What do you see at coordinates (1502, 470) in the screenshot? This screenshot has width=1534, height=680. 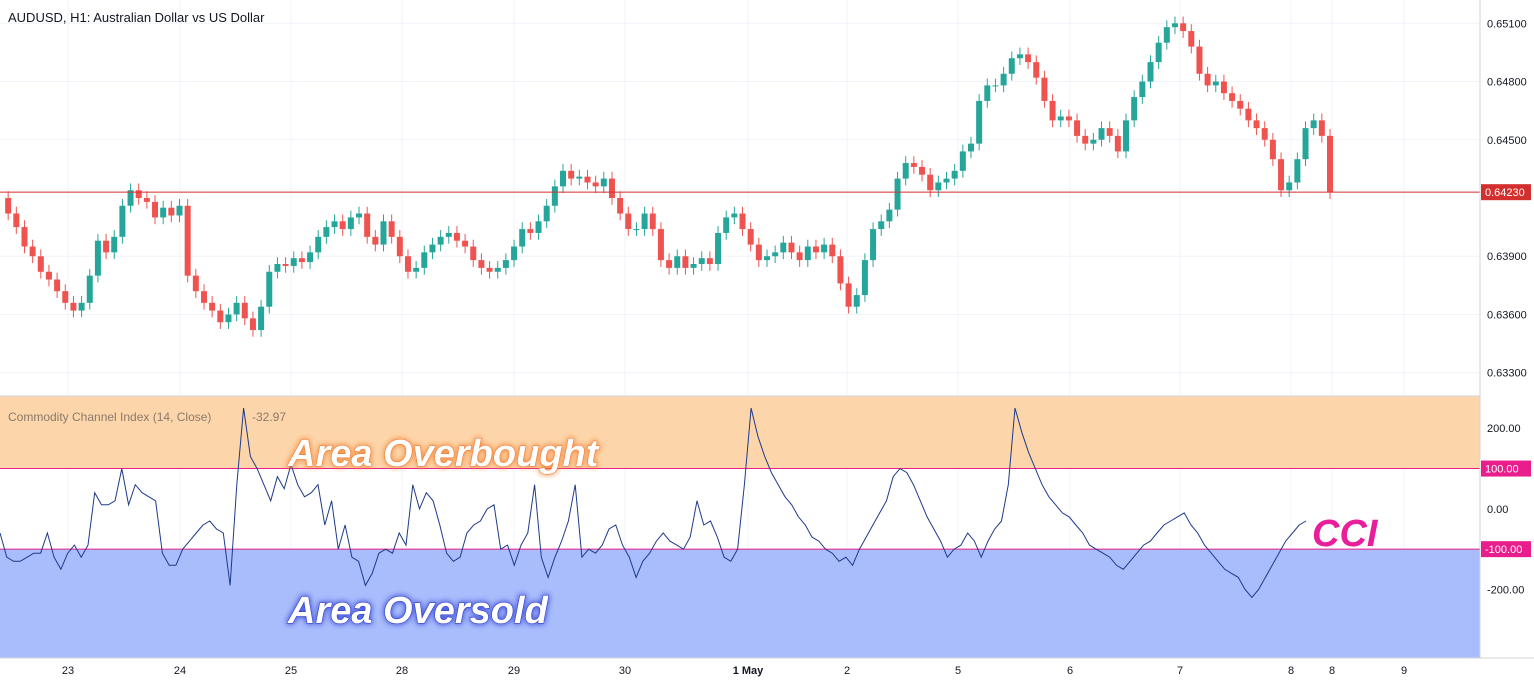 I see `cci-level-label: 100.00` at bounding box center [1502, 470].